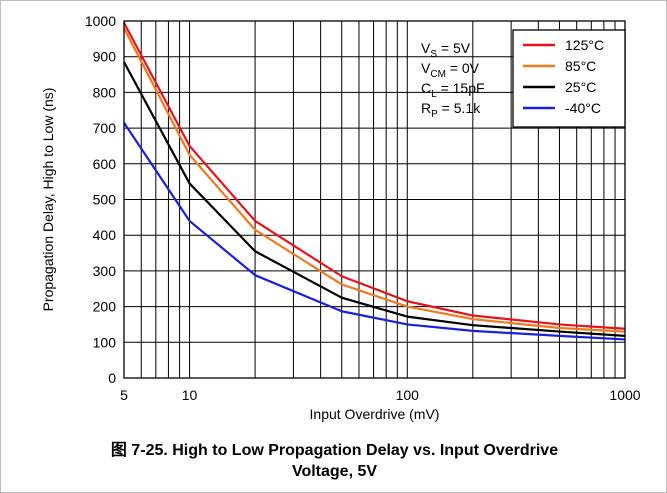  Describe the element at coordinates (105, 200) in the screenshot. I see `y-tick-label: 500` at that location.